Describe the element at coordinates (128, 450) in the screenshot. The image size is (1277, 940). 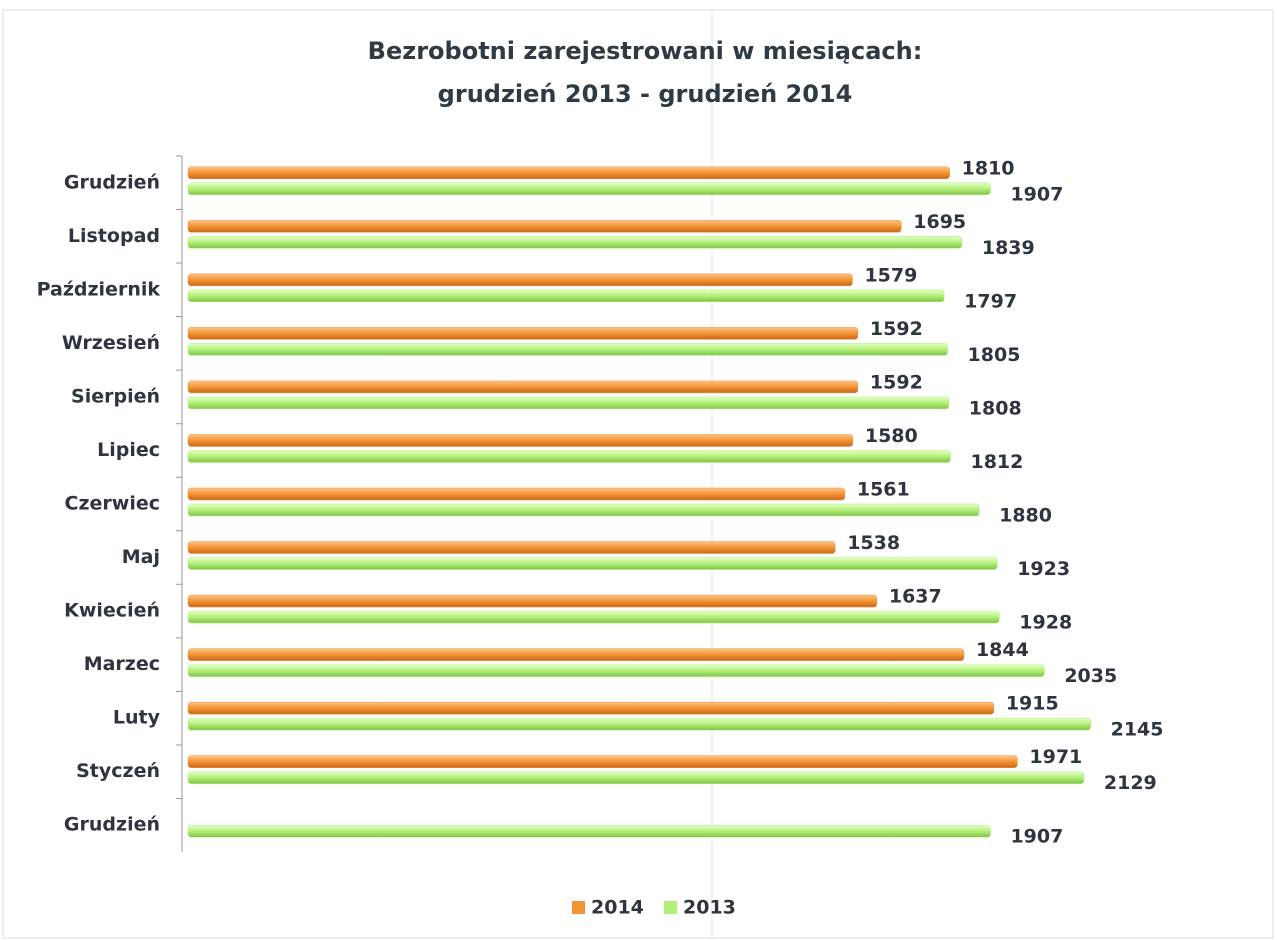
I see `y-tick-label: Lipiec` at that location.